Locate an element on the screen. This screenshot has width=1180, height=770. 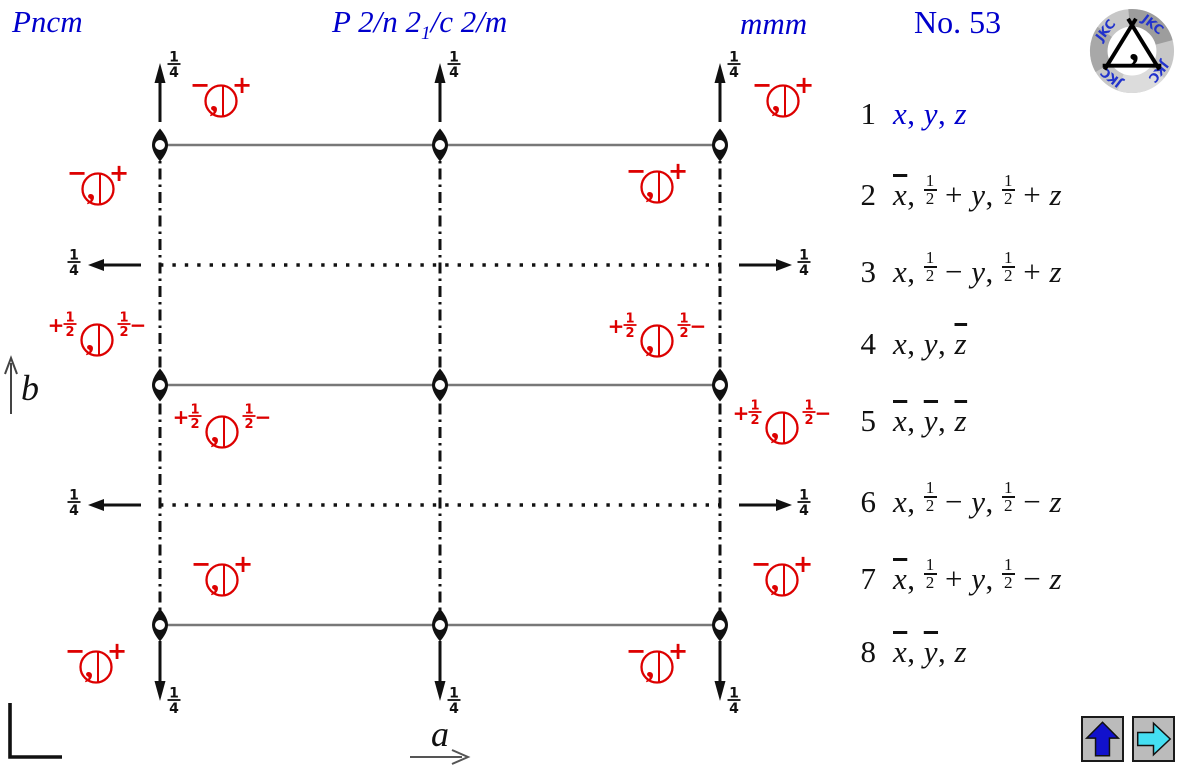
logo-inner-disc is located at coordinates (1132, 51).